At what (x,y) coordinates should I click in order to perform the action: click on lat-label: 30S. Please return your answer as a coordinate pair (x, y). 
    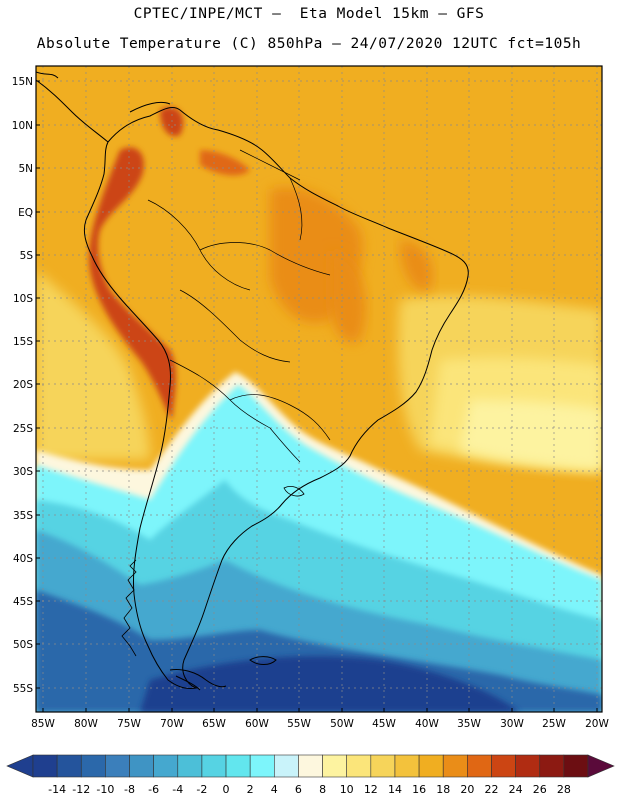
    Looking at the image, I should click on (23, 472).